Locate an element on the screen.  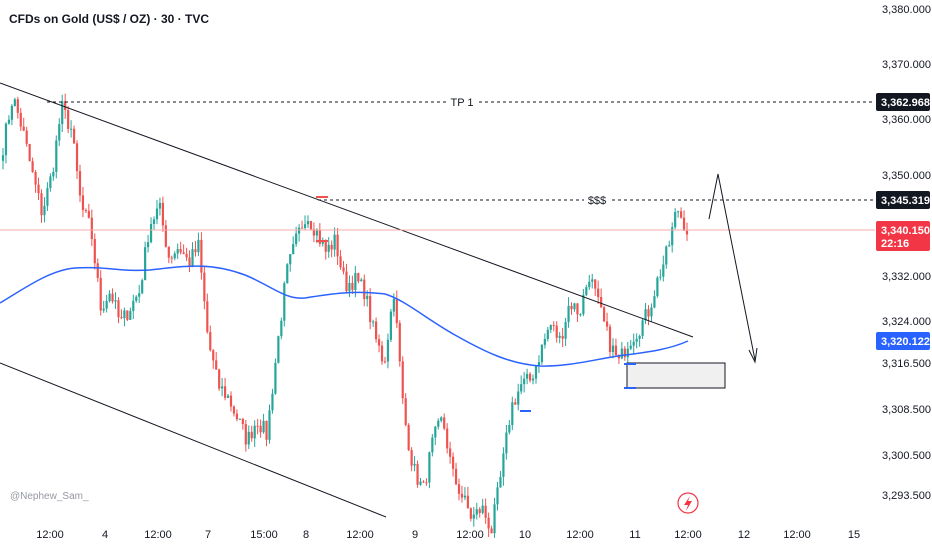
price-tag-label: 3,362.968 is located at coordinates (905, 103).